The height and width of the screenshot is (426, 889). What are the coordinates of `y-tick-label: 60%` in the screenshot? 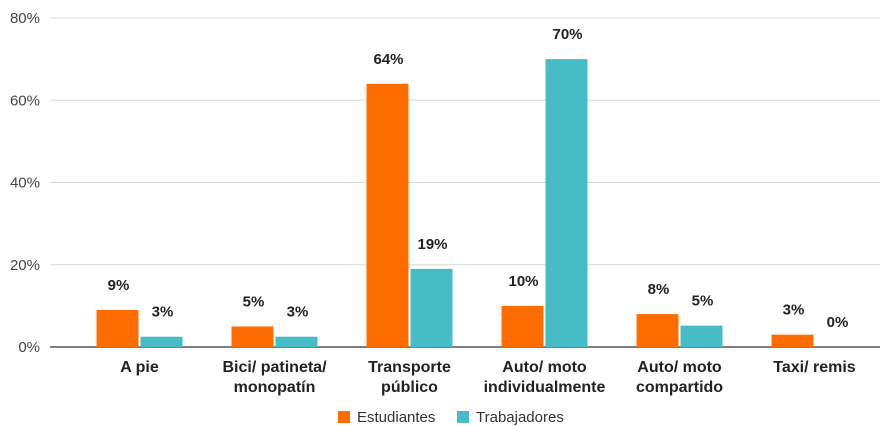 It's located at (25, 100).